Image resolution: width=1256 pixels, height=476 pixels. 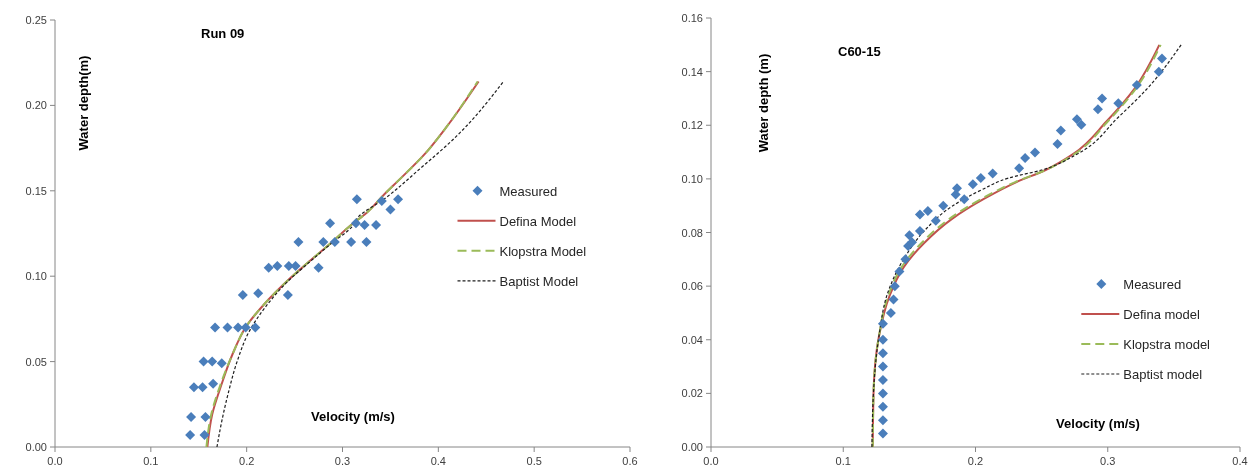 I want to click on x-tick-label: 0.6, so click(x=630, y=461).